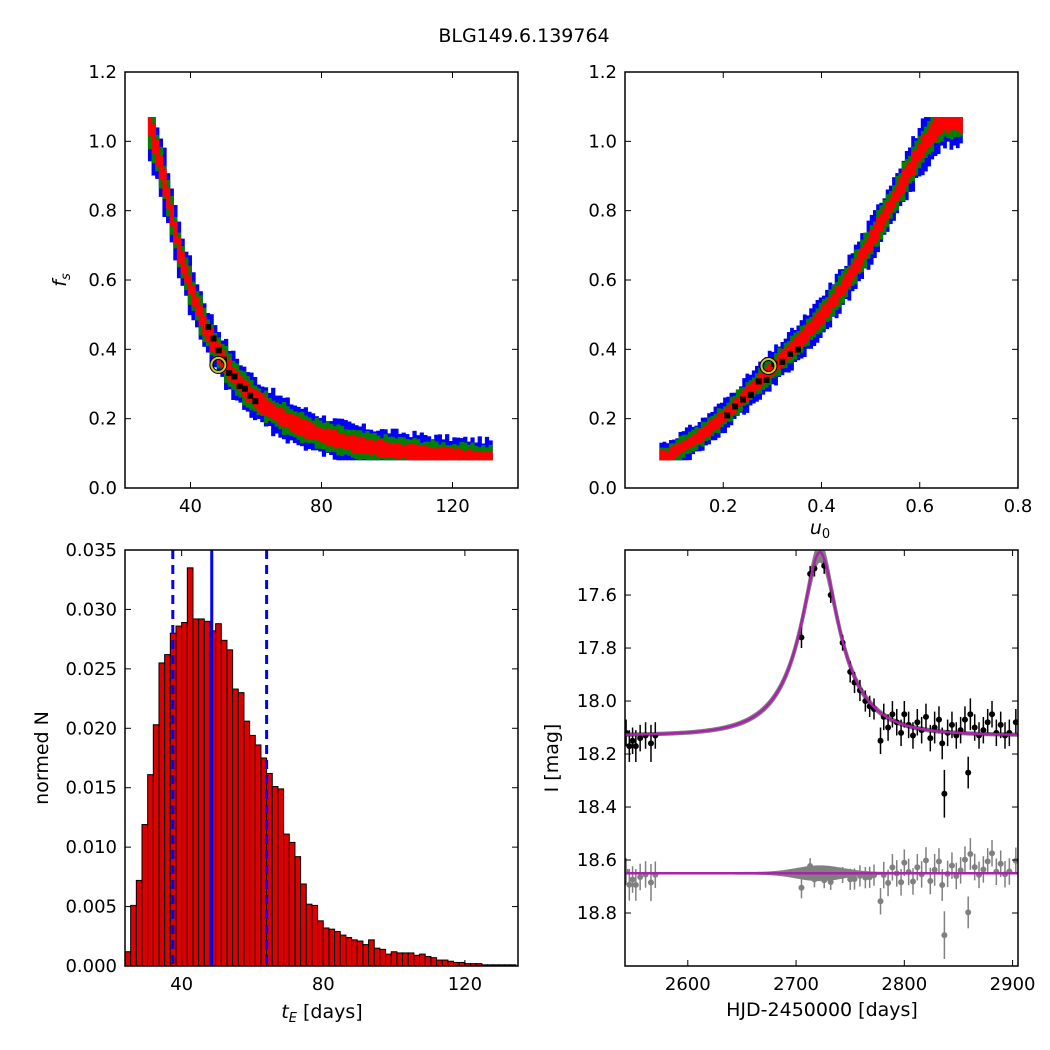  What do you see at coordinates (465, 984) in the screenshot?
I see `tE-histogram-xtick-label: 120` at bounding box center [465, 984].